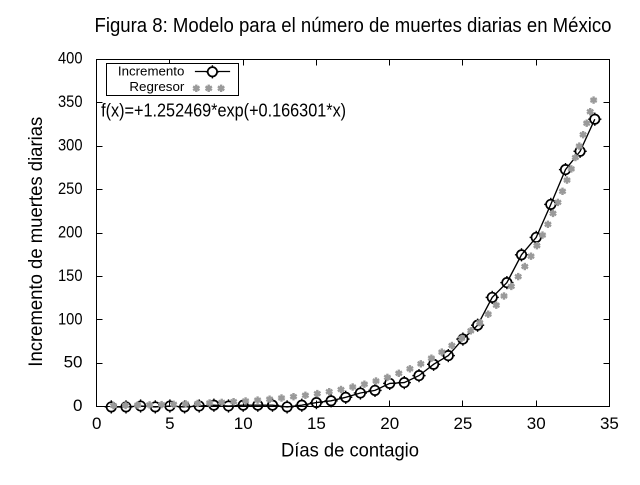 This screenshot has height=485, width=640. What do you see at coordinates (156, 87) in the screenshot?
I see `svg-text: Regresor` at bounding box center [156, 87].